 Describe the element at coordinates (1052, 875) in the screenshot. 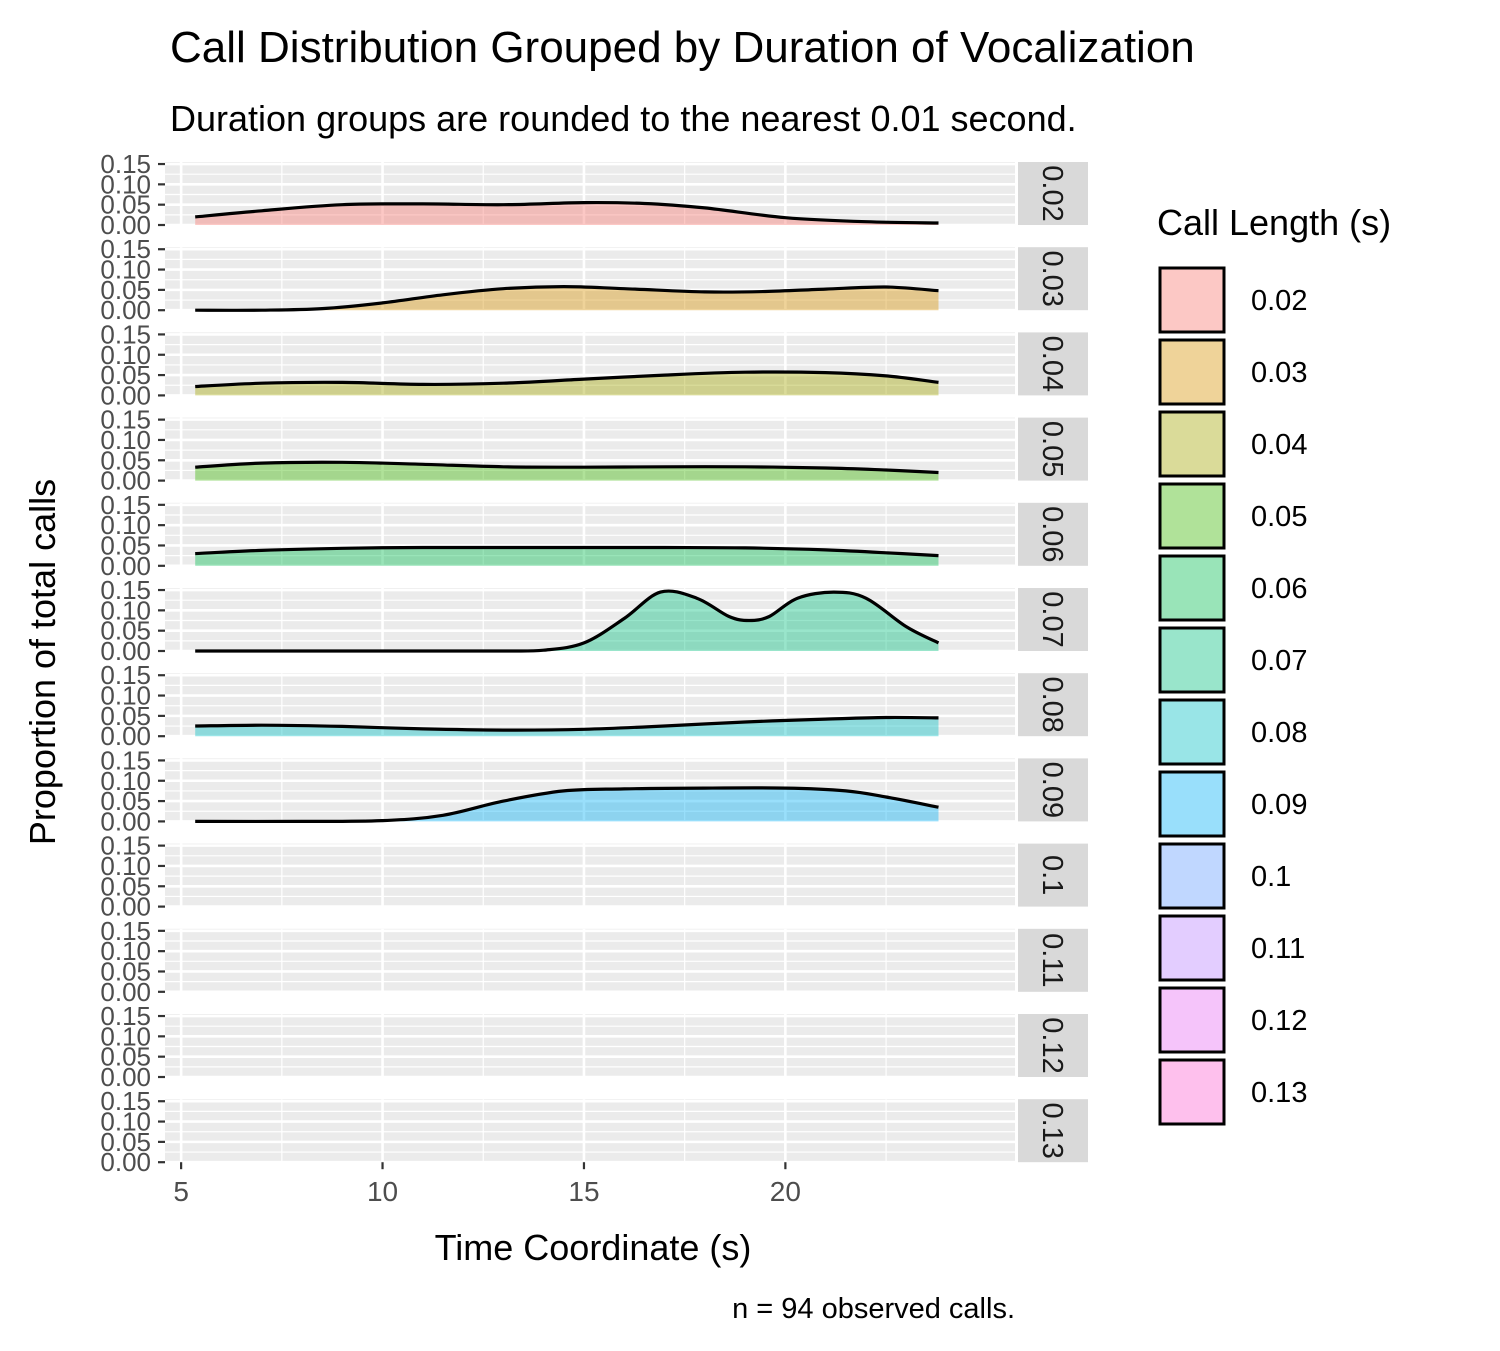

I see `facet-strip-label: 0.1` at that location.